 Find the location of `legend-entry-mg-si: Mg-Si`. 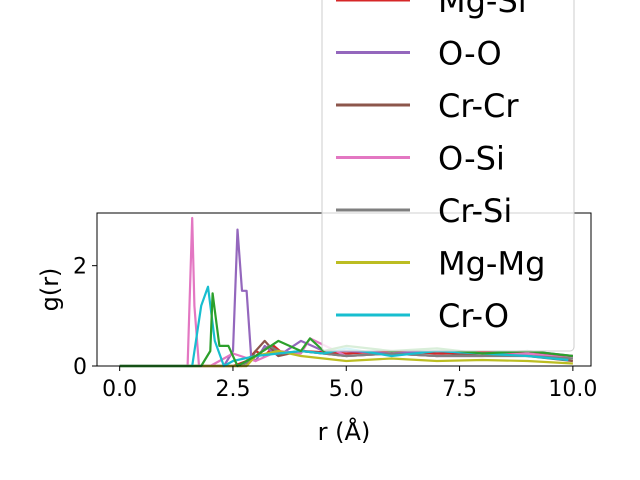

legend-entry-mg-si: Mg-Si is located at coordinates (482, 10).